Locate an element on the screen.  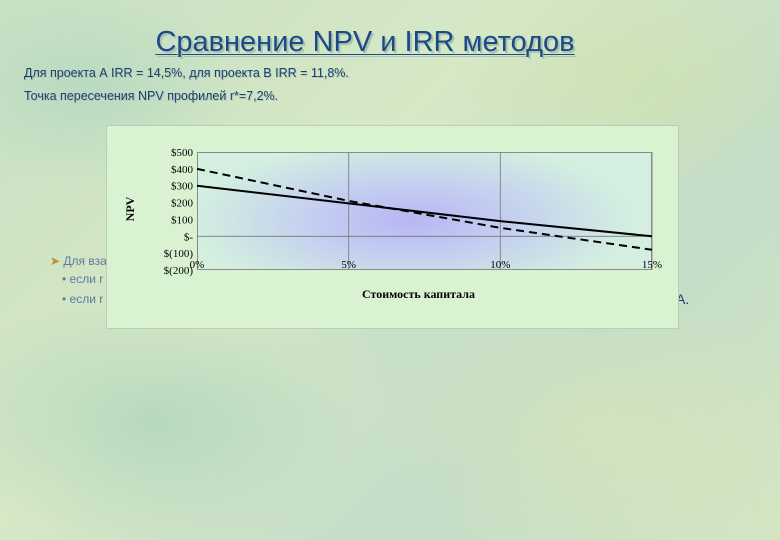
x-tick-label: 10% is located at coordinates (500, 265).